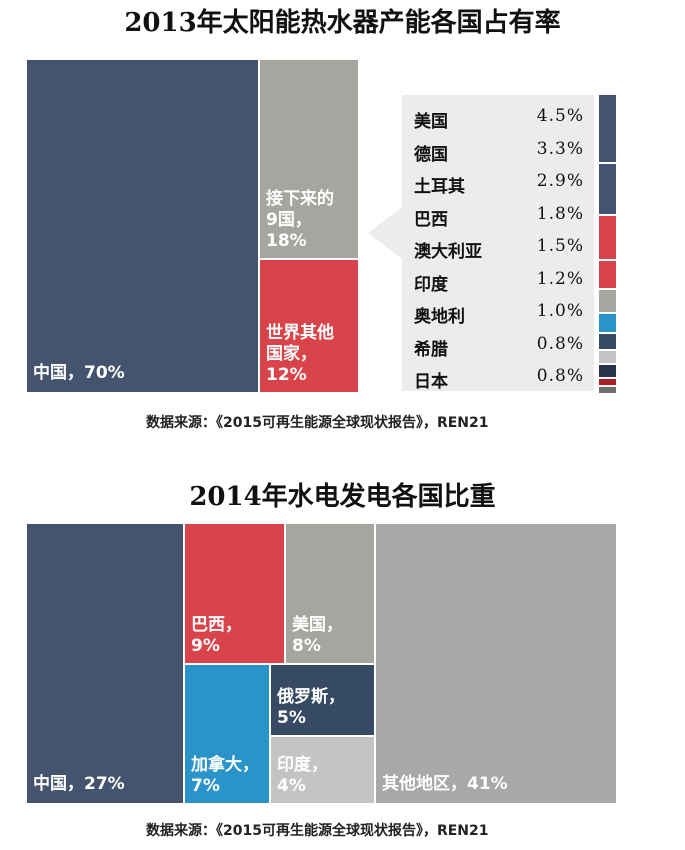 The height and width of the screenshot is (850, 685). What do you see at coordinates (225, 775) in the screenshot?
I see `cell-label: 加拿大， 7%` at bounding box center [225, 775].